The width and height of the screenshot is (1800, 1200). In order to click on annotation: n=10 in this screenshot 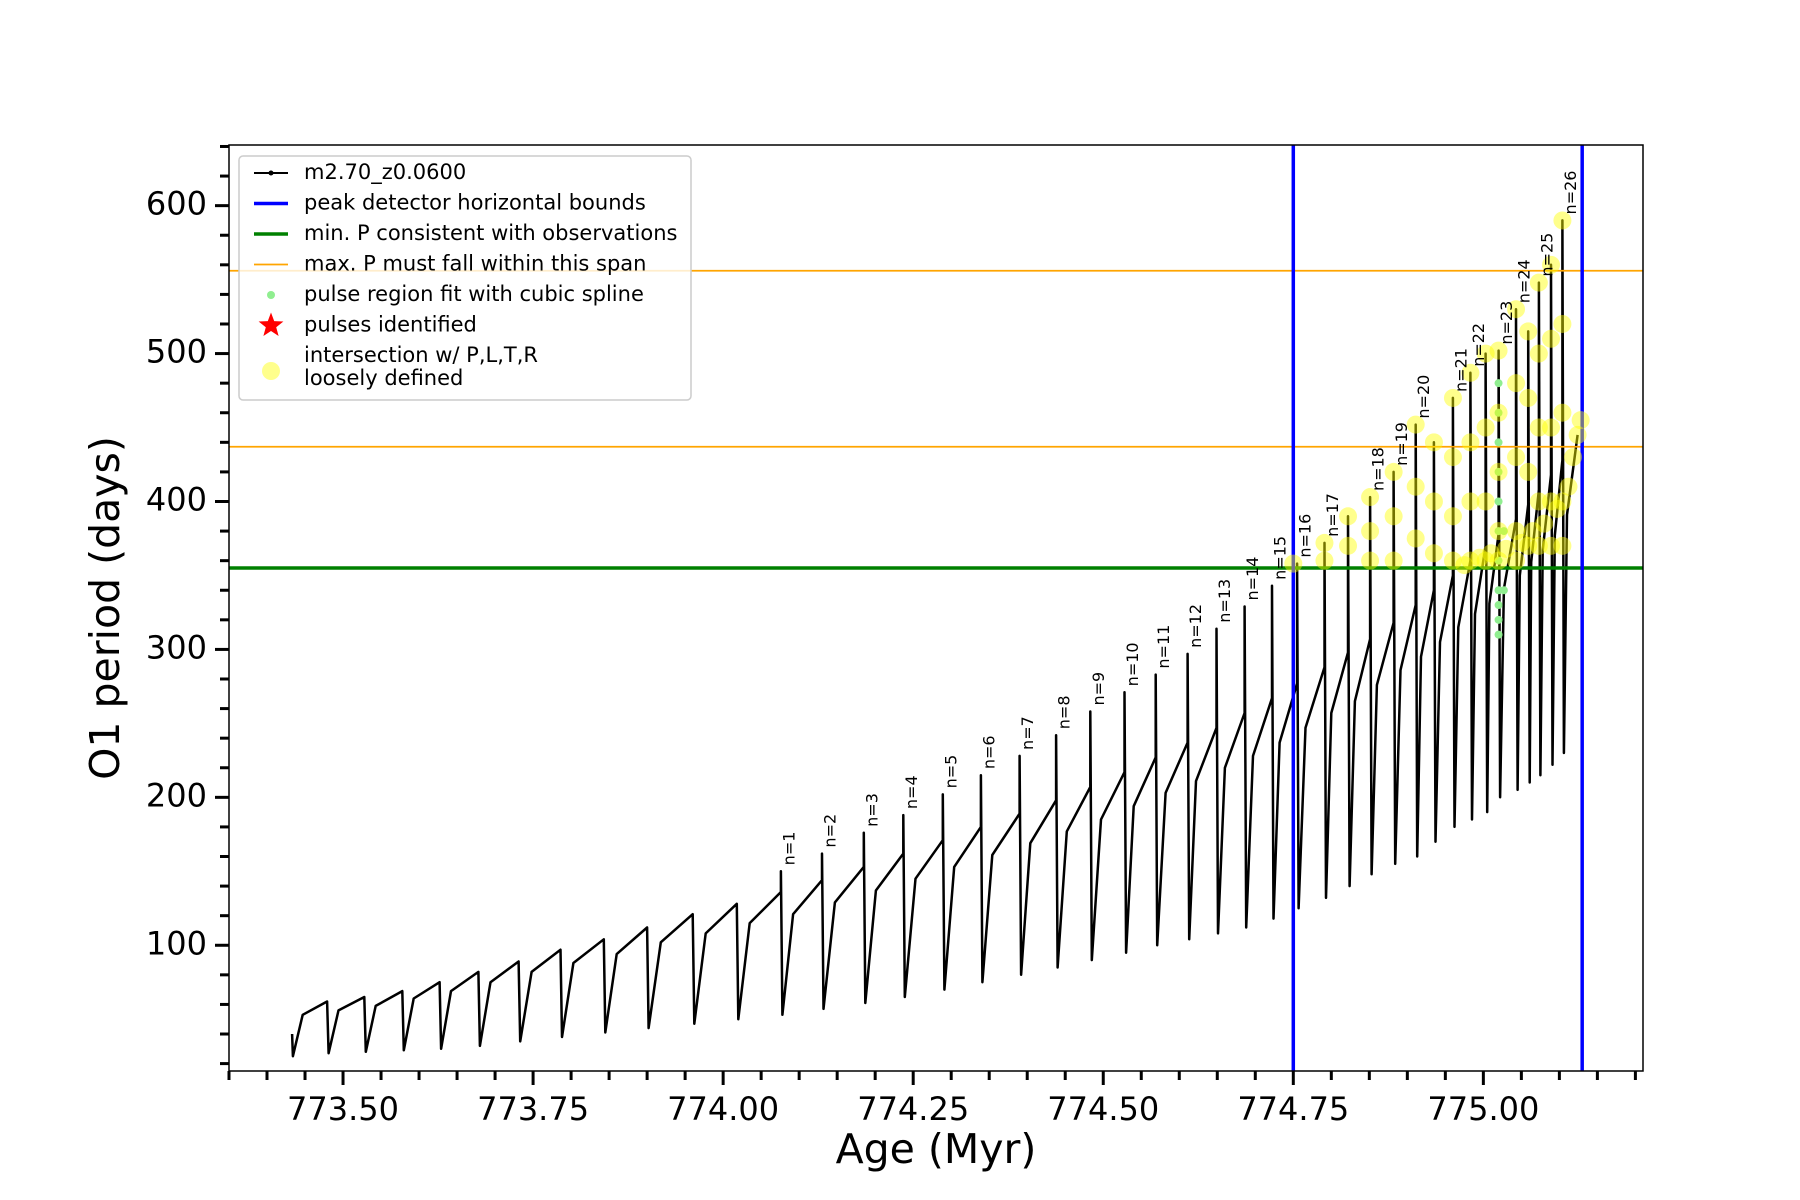, I will do `click(1132, 664)`.